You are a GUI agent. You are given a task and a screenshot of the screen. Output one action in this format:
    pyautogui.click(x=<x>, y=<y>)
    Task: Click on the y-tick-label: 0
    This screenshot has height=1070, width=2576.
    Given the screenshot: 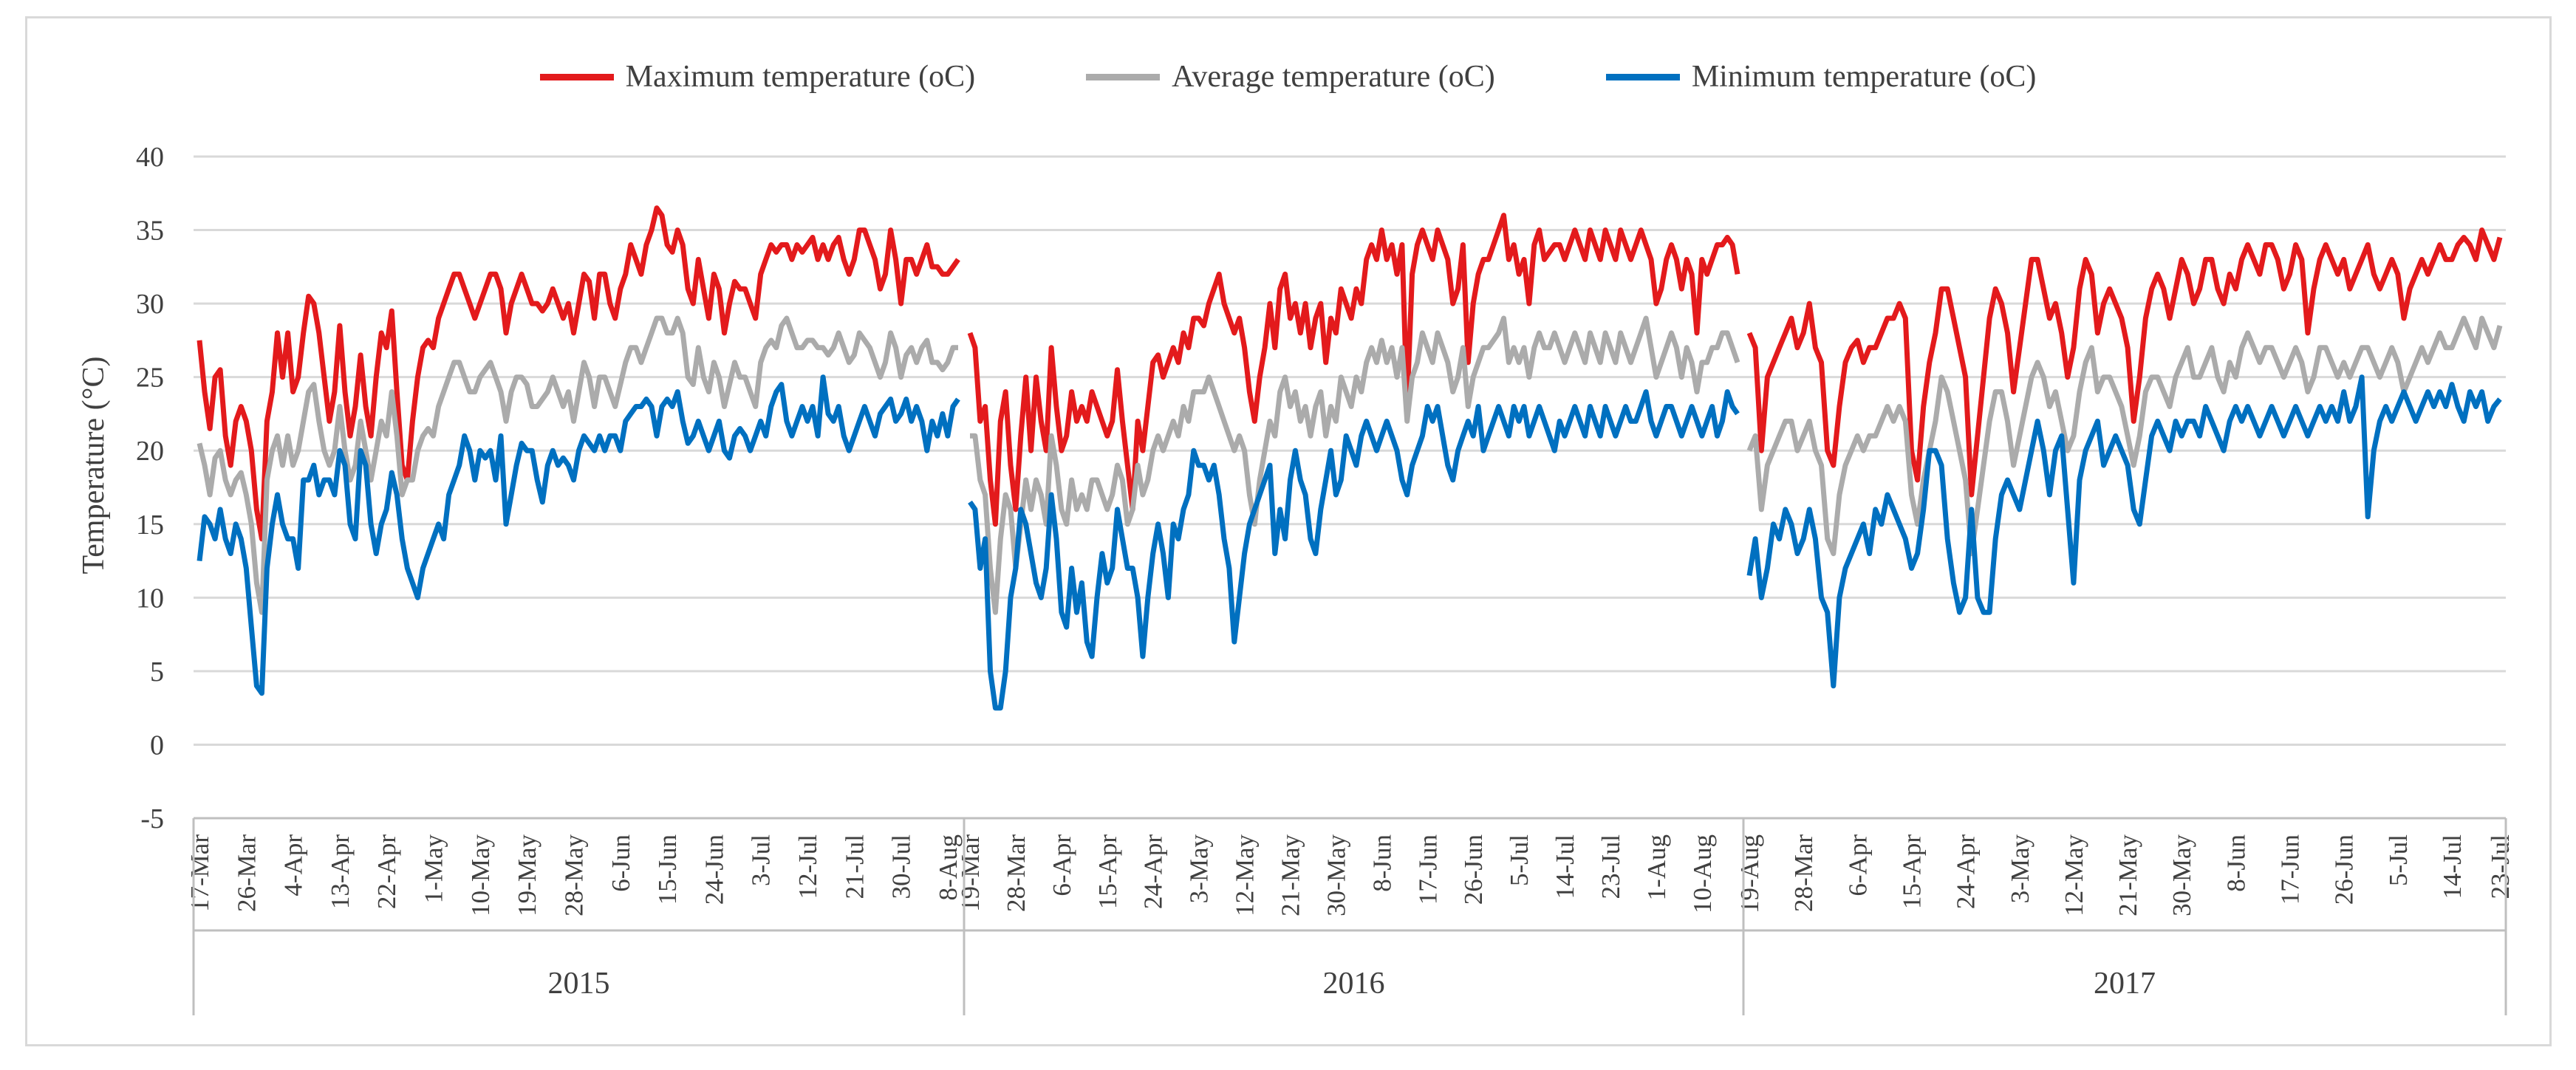 What is the action you would take?
    pyautogui.click(x=157, y=745)
    